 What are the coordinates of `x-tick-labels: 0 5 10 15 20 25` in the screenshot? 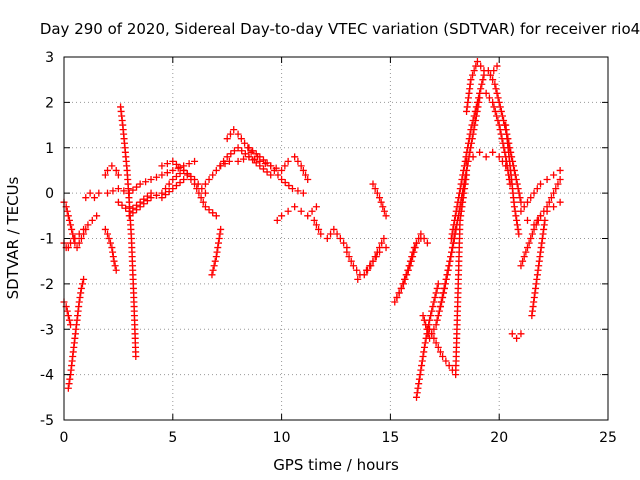 It's located at (338, 438).